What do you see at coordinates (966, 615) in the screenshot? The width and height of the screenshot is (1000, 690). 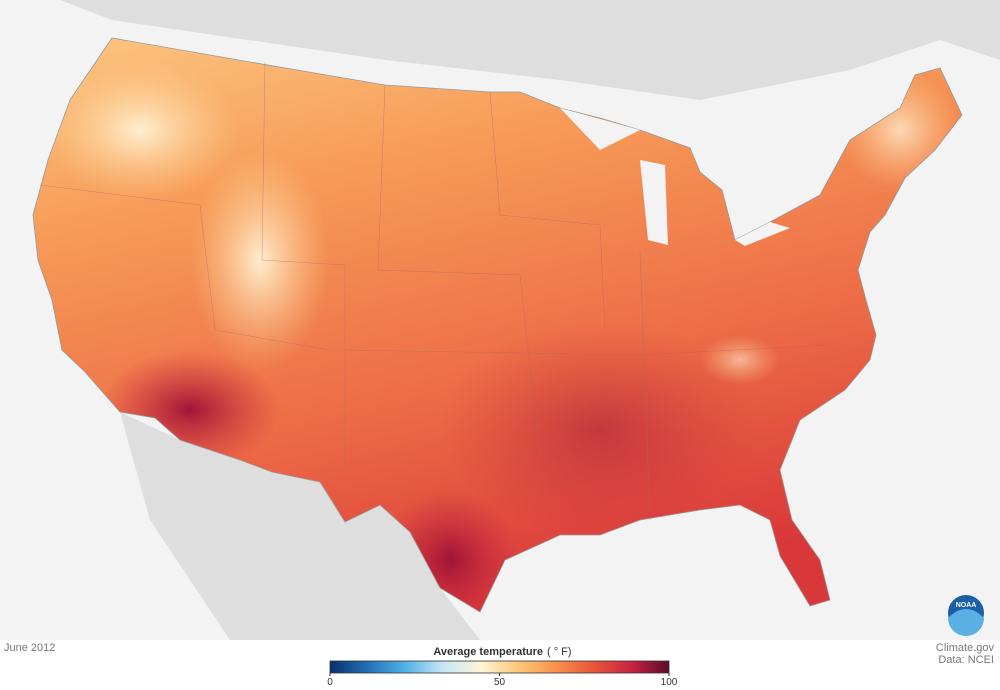 I see `noaa-logo: NOAA` at bounding box center [966, 615].